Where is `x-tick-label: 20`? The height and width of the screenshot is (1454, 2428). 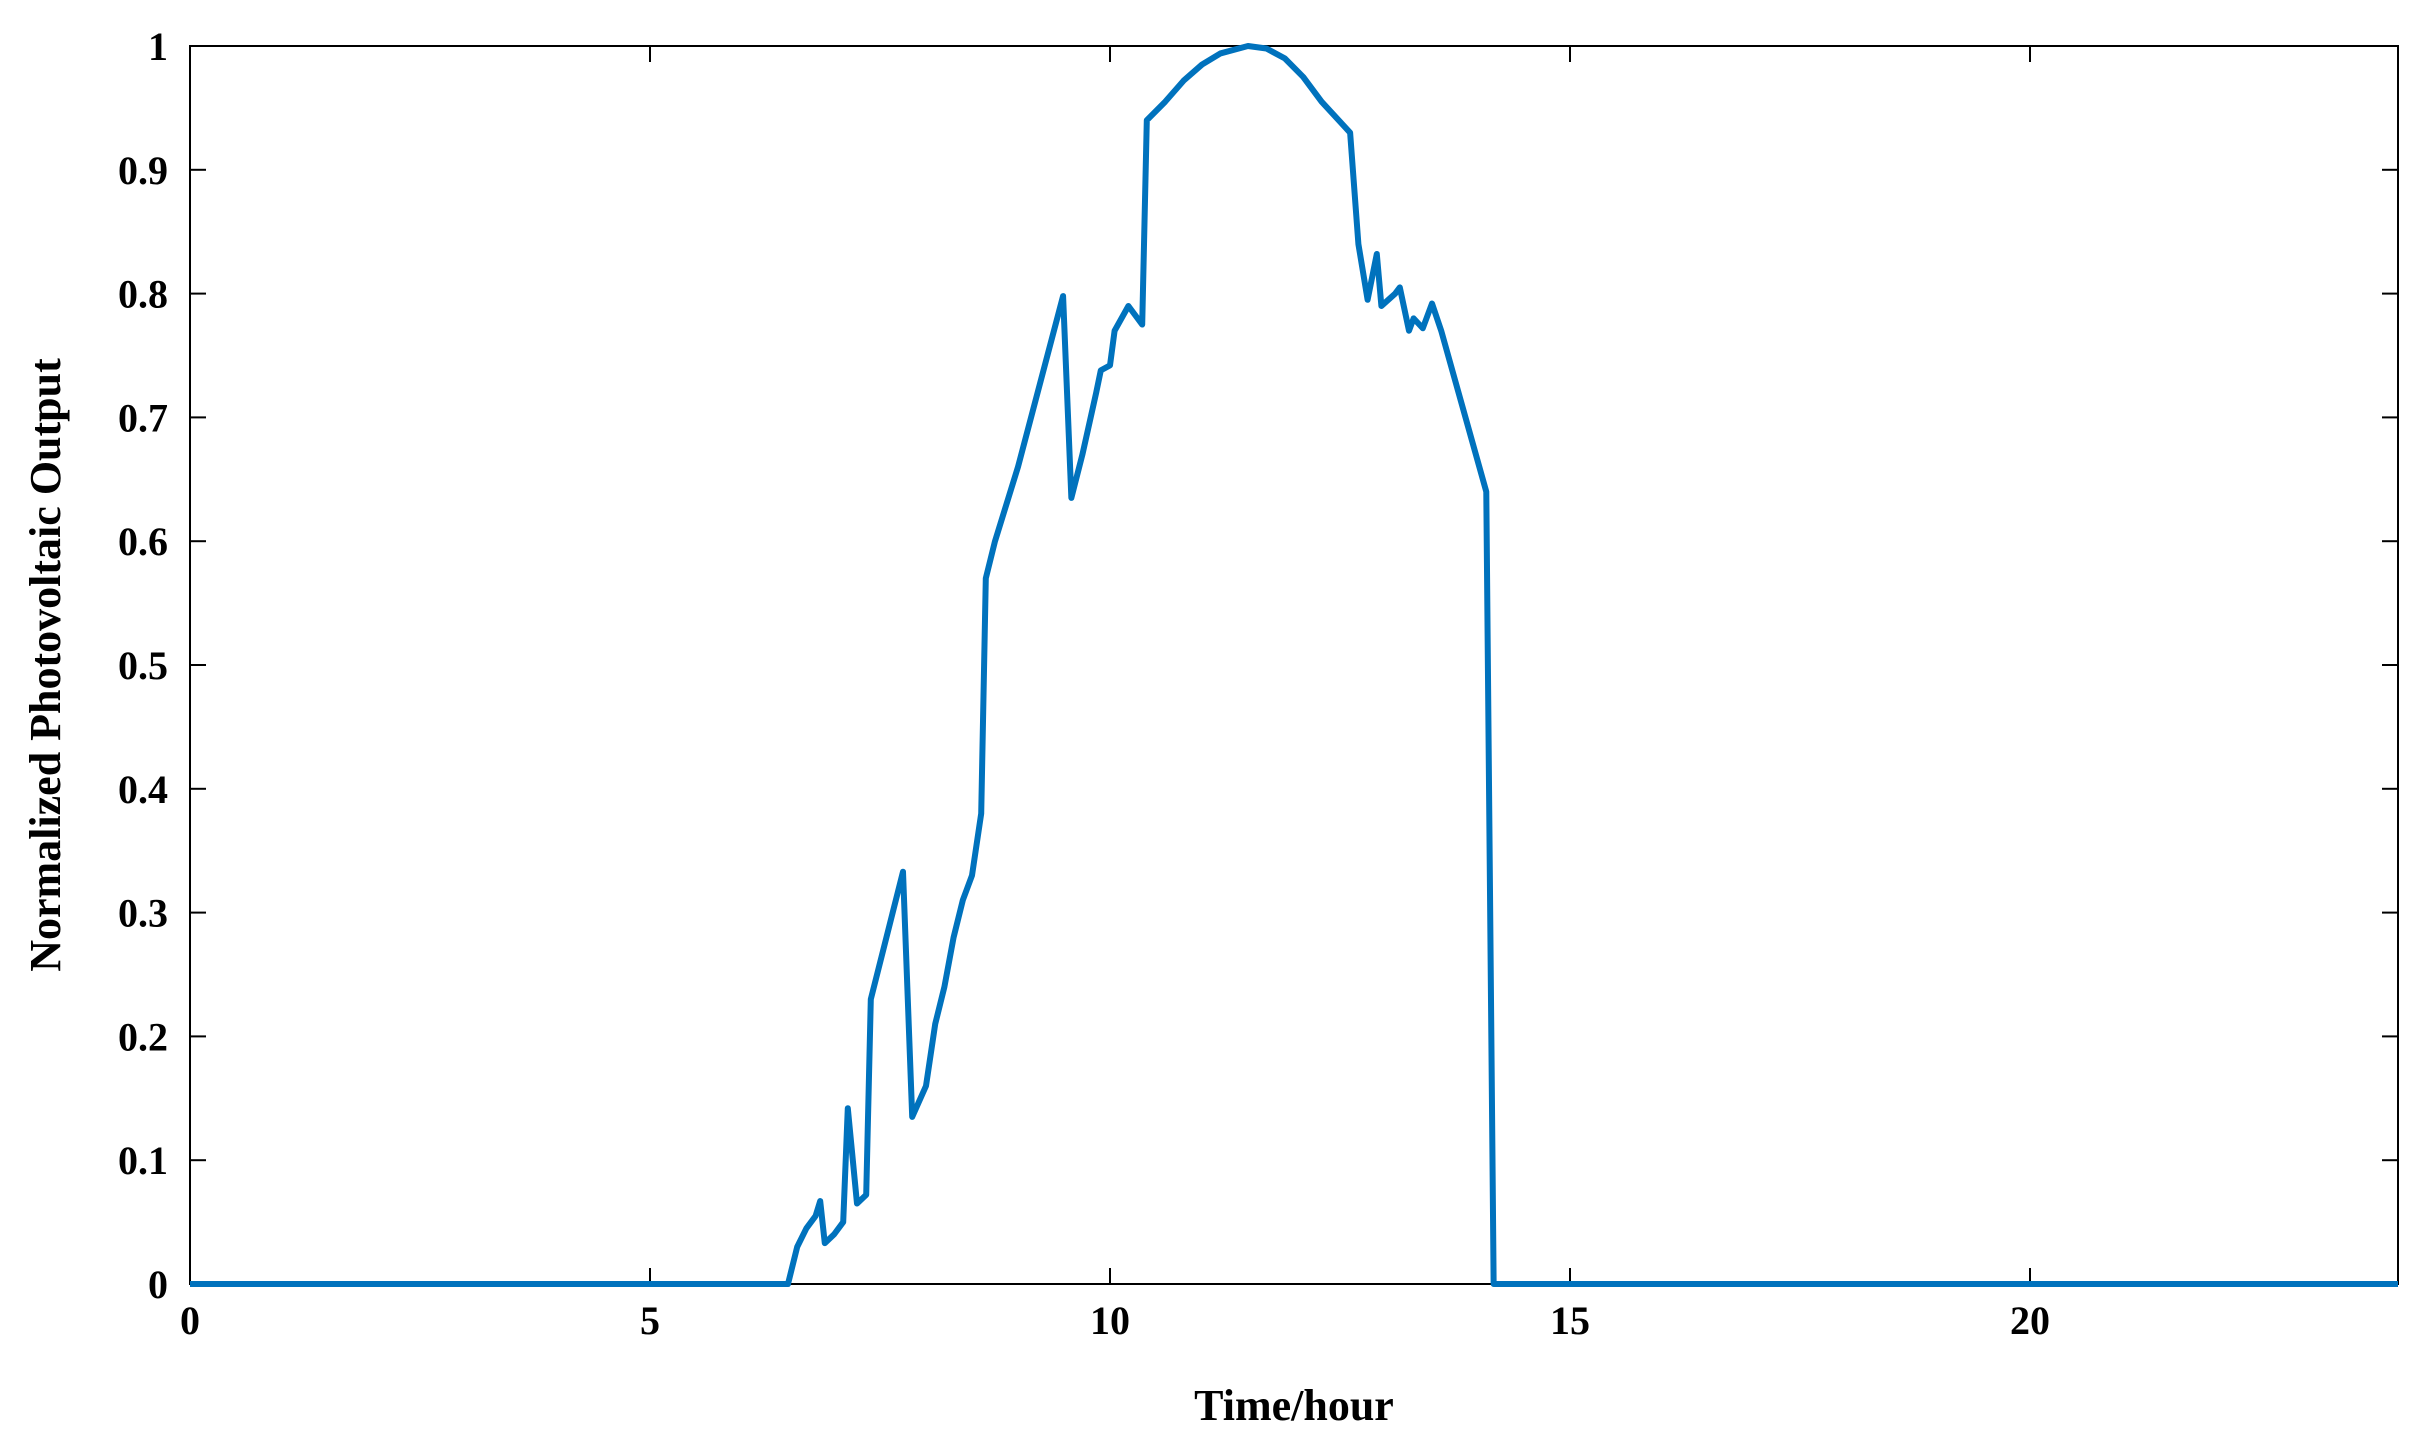
x-tick-label: 20 is located at coordinates (2030, 1320).